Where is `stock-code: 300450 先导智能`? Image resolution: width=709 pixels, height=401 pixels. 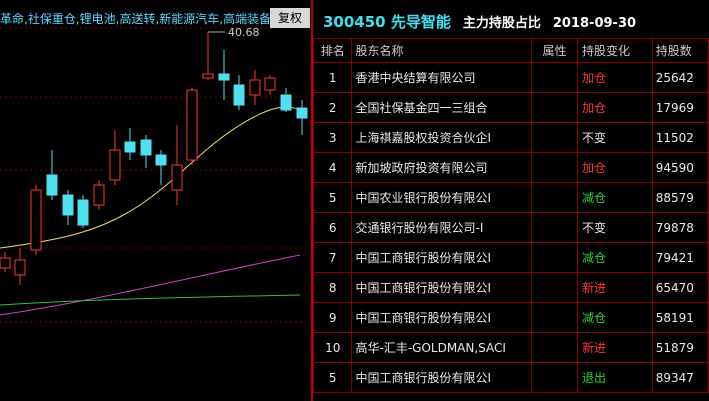
stock-code: 300450 先导智能 is located at coordinates (387, 22).